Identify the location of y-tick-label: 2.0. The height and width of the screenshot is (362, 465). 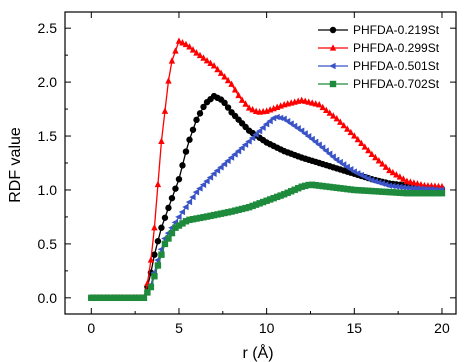
(48, 82).